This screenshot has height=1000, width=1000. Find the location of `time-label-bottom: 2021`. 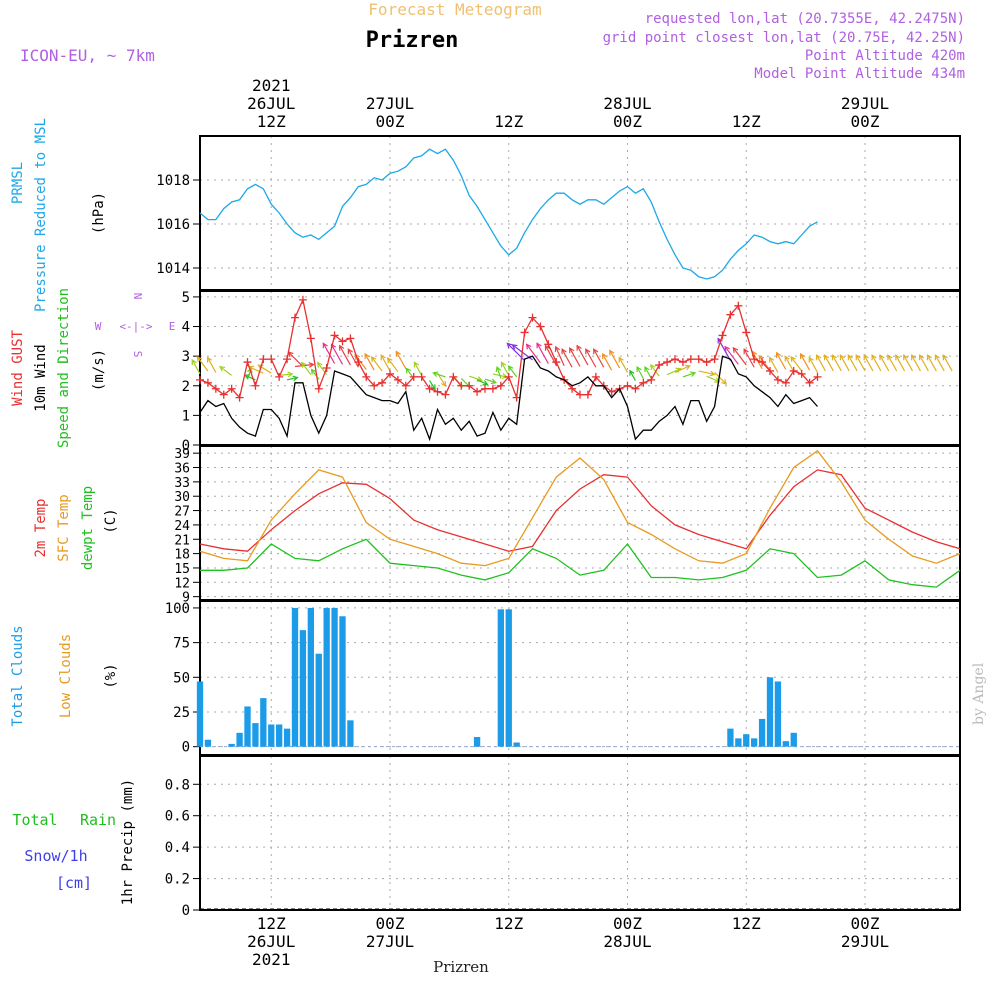

time-label-bottom: 2021 is located at coordinates (271, 959).